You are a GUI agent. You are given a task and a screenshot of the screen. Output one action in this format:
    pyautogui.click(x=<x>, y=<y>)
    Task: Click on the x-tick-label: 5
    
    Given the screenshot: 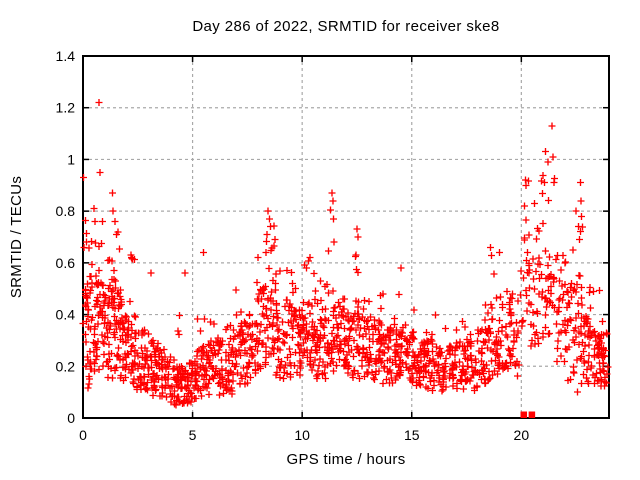 What is the action you would take?
    pyautogui.click(x=193, y=435)
    